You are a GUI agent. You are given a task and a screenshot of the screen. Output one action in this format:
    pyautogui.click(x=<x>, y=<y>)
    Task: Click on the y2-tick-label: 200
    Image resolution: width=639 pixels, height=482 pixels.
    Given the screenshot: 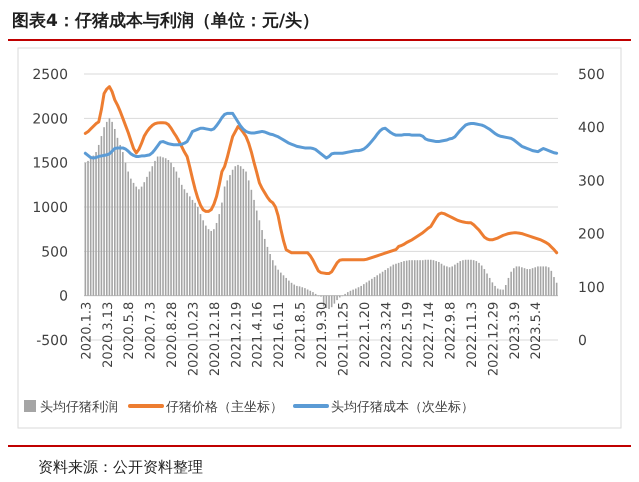 What is the action you would take?
    pyautogui.click(x=591, y=234)
    